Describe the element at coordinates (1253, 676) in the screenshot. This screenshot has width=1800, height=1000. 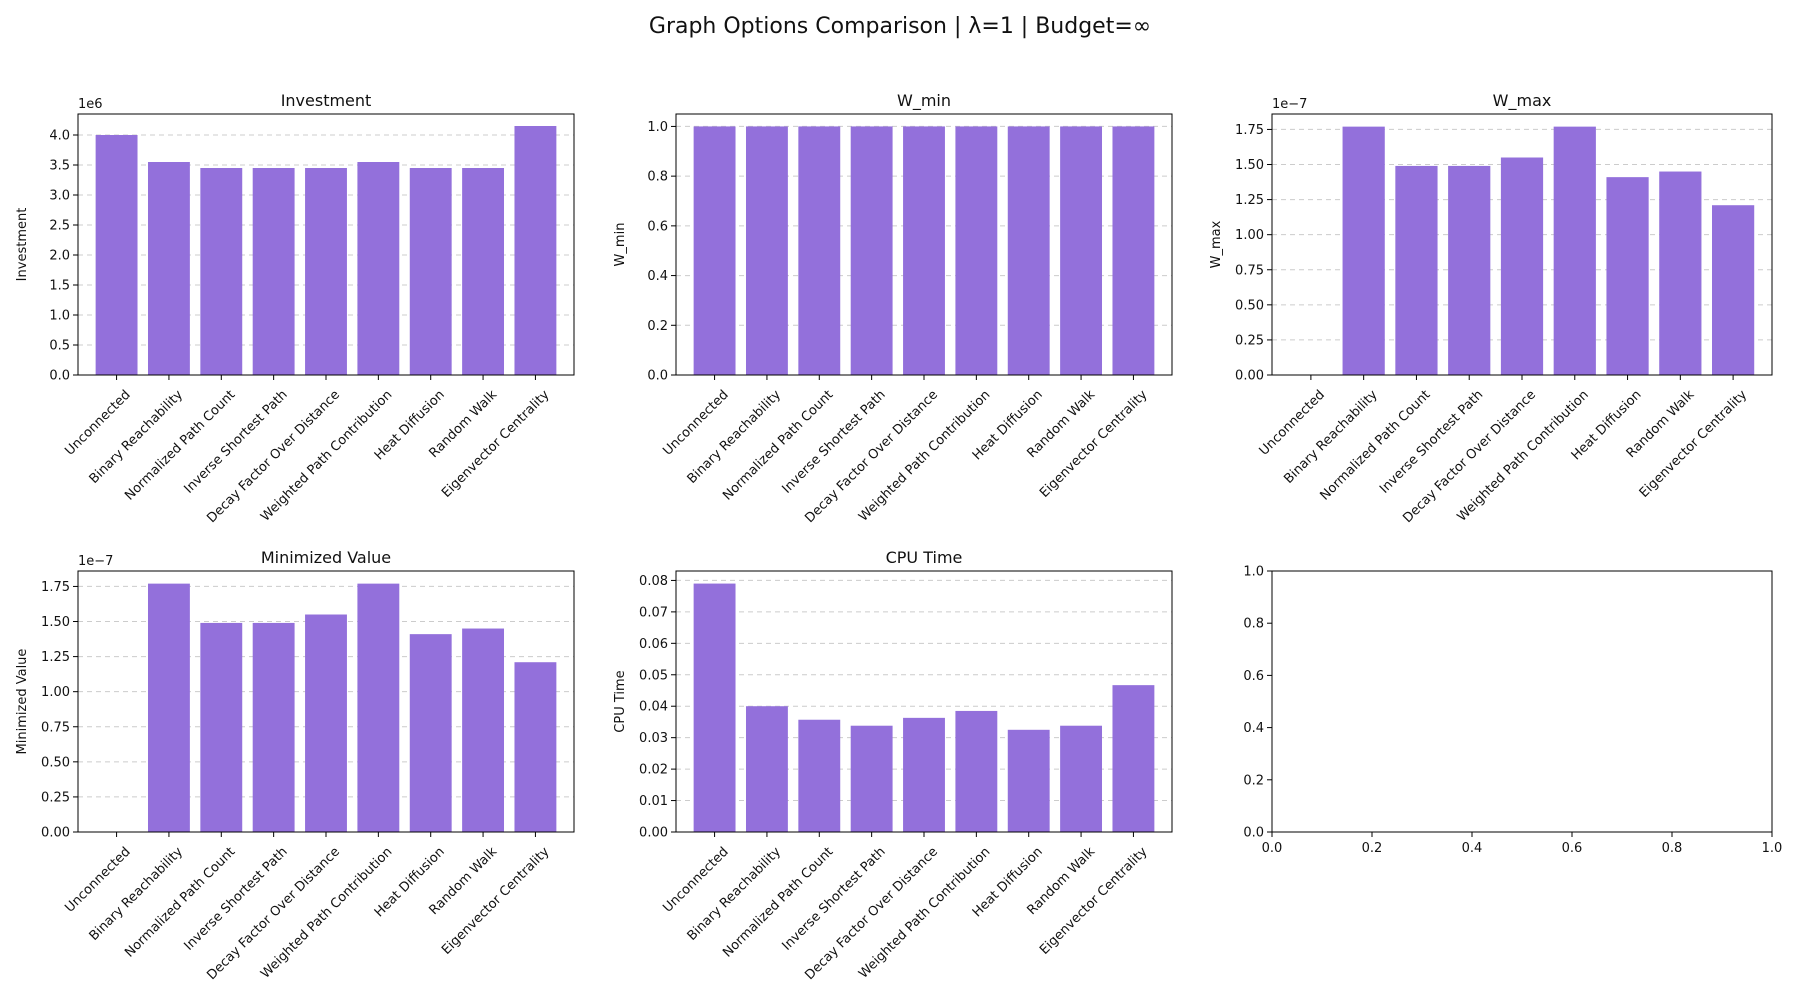
I see `y-tick-label: 0.6` at that location.